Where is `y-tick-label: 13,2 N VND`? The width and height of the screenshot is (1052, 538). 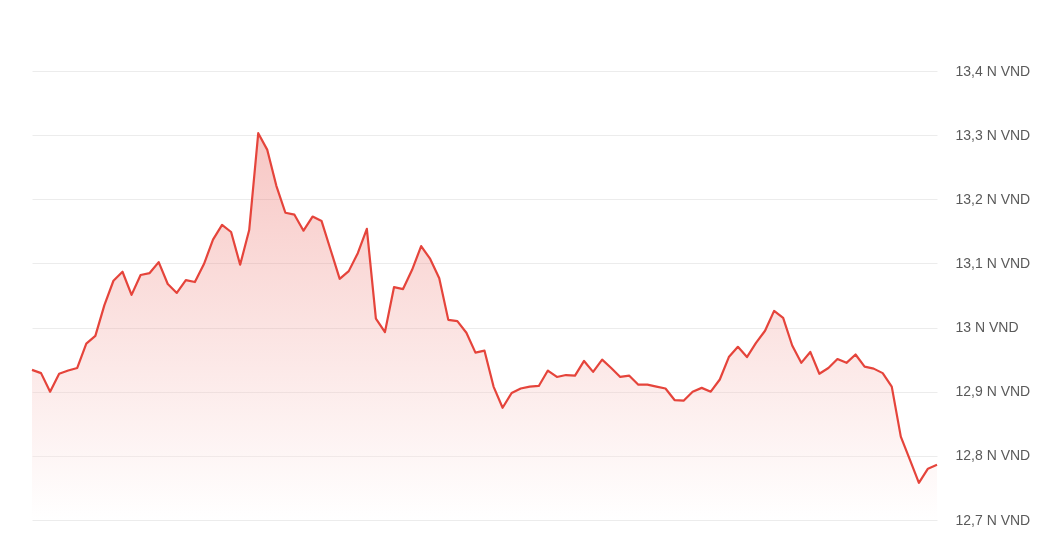
y-tick-label: 13,2 N VND is located at coordinates (993, 198).